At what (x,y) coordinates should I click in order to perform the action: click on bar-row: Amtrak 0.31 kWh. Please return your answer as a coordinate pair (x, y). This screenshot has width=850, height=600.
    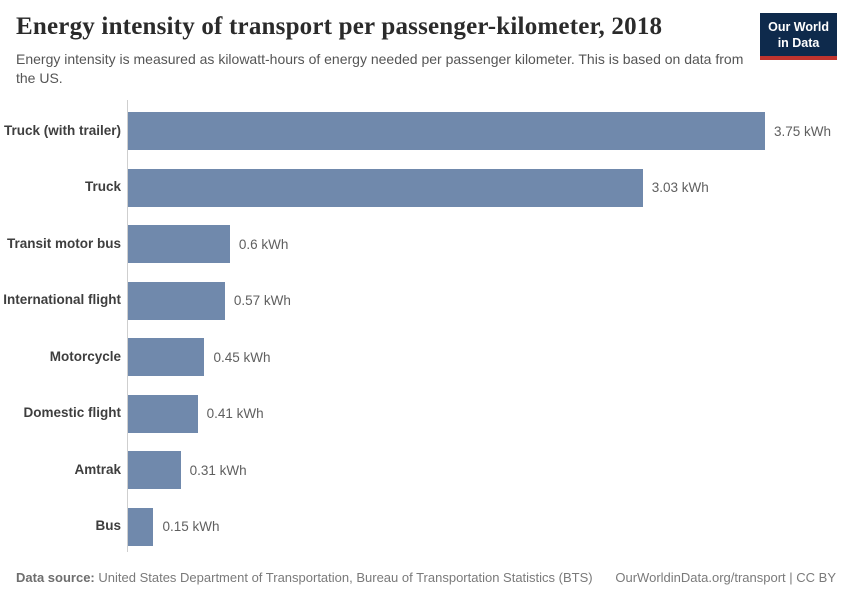
    Looking at the image, I should click on (425, 470).